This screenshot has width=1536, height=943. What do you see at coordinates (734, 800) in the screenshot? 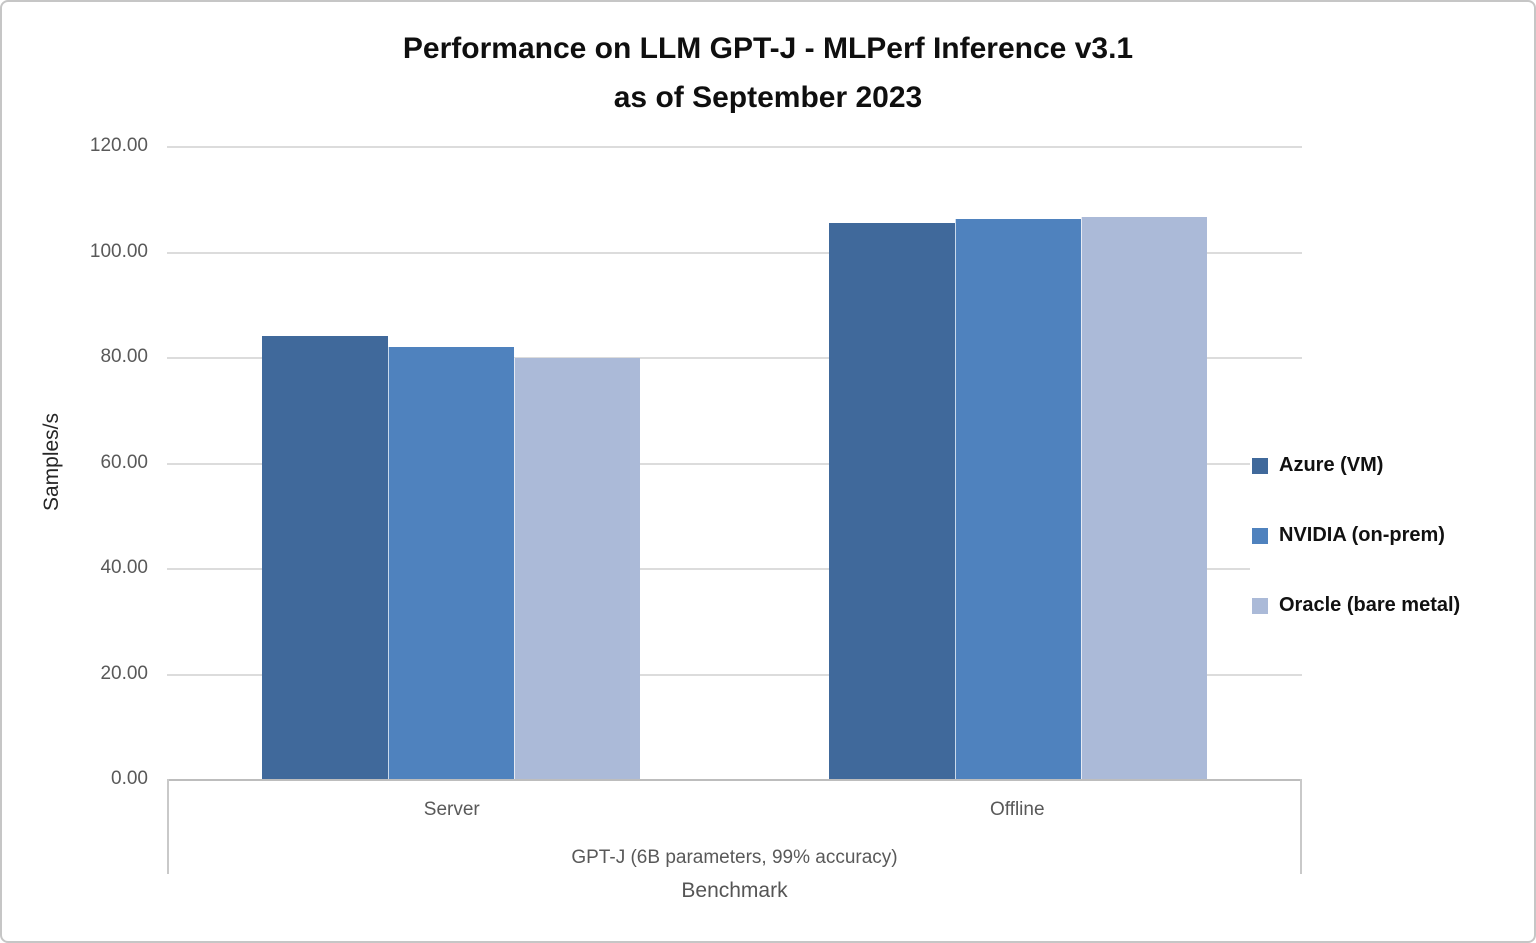
I see `category-labels: Server Offline` at bounding box center [734, 800].